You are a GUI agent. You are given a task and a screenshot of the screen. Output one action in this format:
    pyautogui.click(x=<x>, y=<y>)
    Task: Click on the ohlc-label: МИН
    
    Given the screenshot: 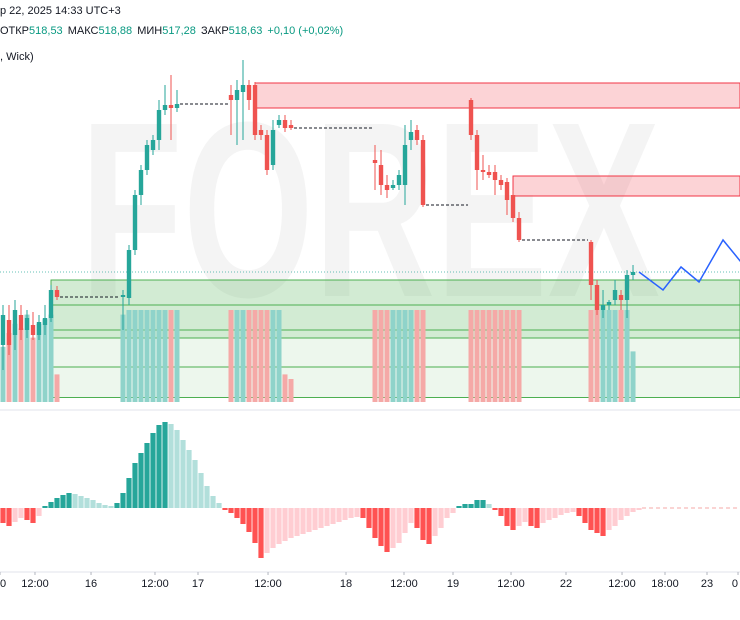 What is the action you would take?
    pyautogui.click(x=149, y=31)
    